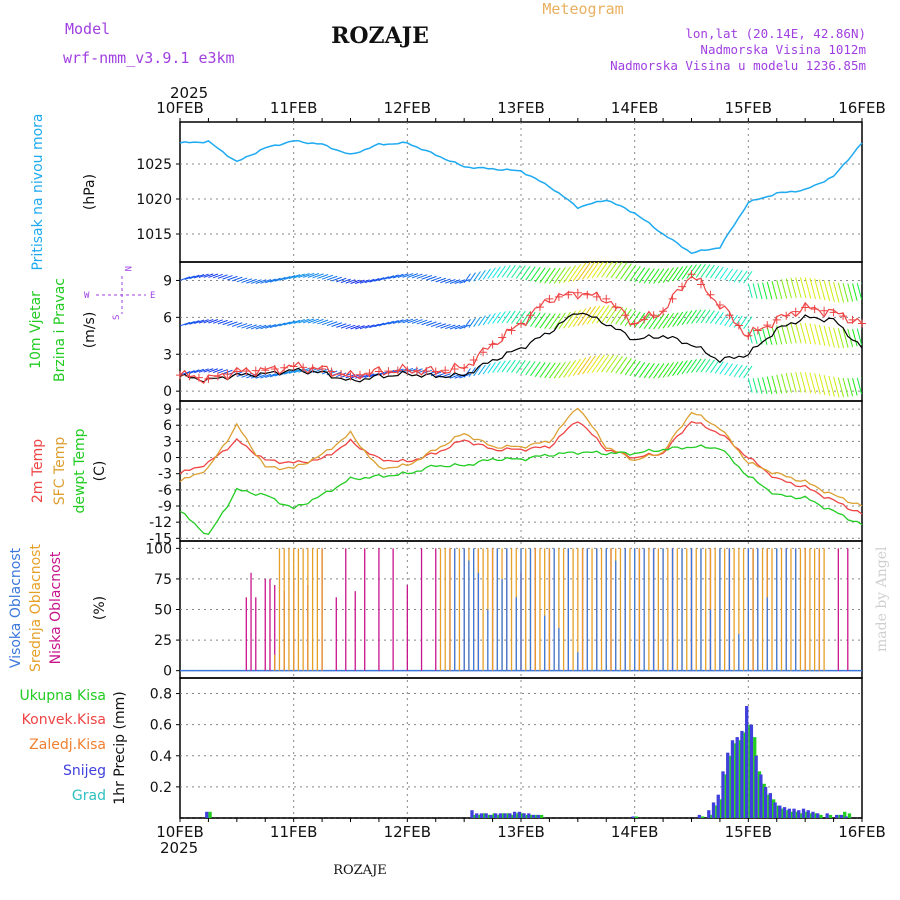  I want to click on year-bottom: 2025, so click(179, 848).